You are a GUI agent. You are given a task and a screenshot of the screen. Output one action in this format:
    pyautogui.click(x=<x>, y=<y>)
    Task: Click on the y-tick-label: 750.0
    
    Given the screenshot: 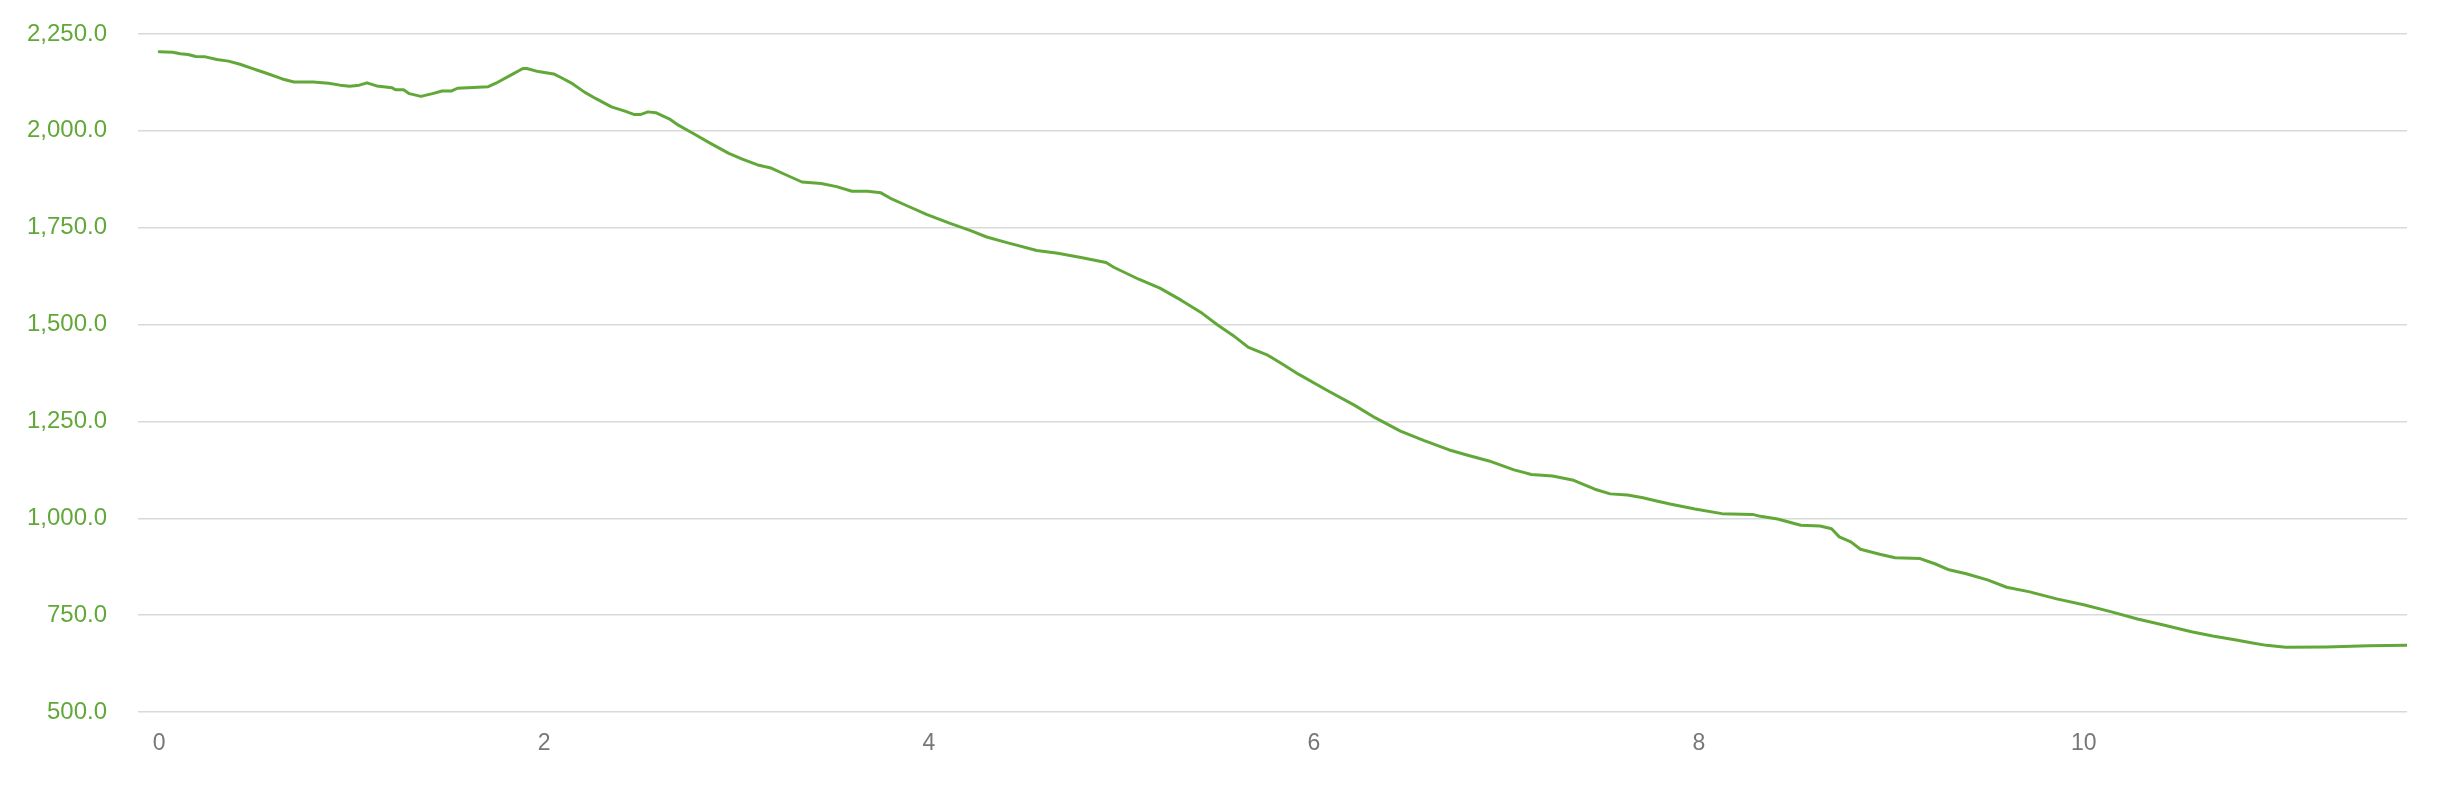 What is the action you would take?
    pyautogui.click(x=76, y=613)
    